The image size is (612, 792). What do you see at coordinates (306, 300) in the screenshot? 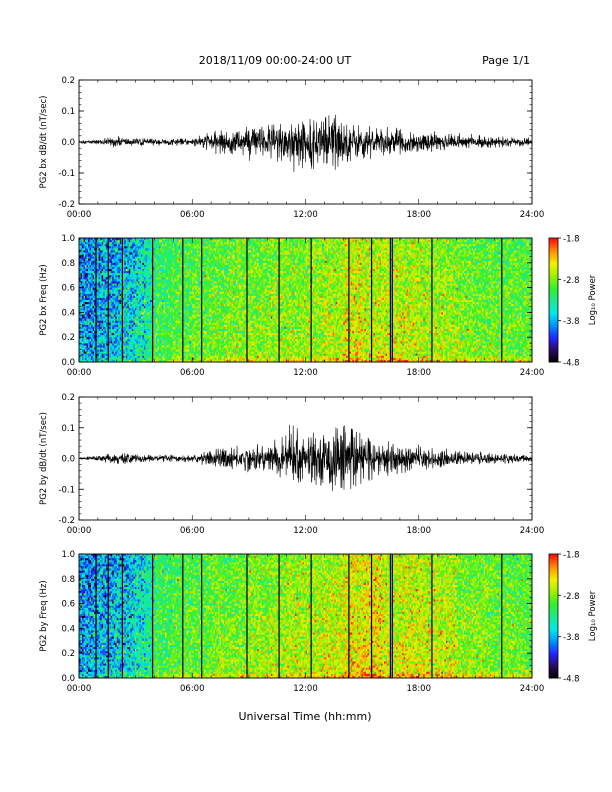
I see `spectrogram-cells` at bounding box center [306, 300].